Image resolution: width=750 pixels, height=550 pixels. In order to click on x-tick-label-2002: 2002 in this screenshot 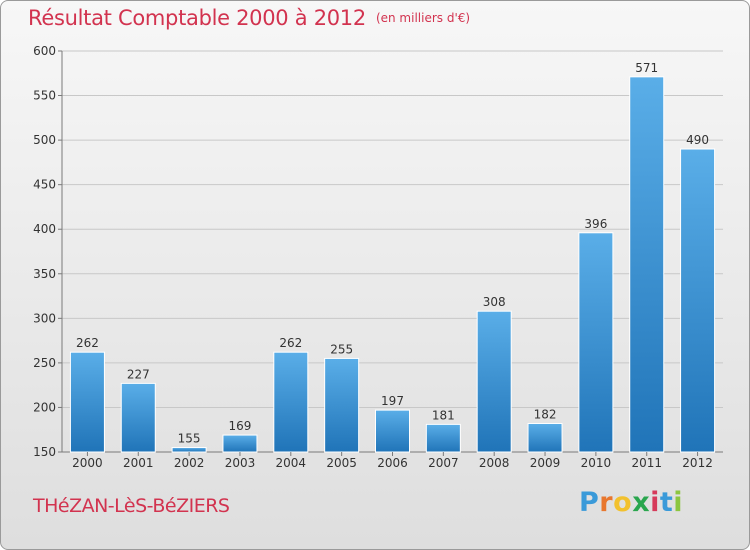, I will do `click(189, 463)`.